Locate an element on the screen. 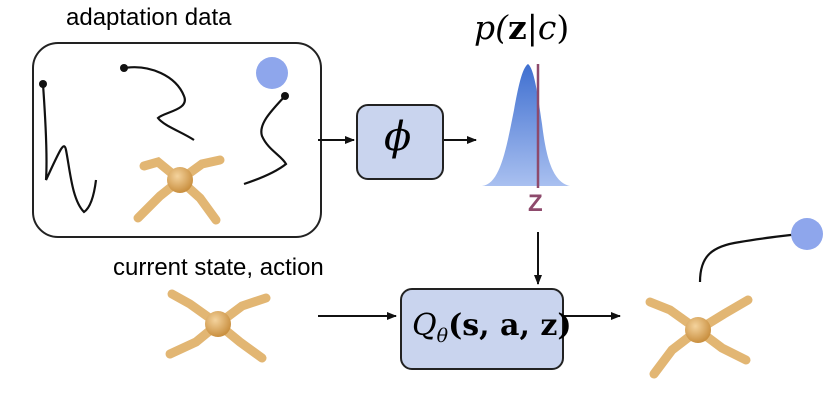  prior-label: p(z|c) is located at coordinates (521, 27).